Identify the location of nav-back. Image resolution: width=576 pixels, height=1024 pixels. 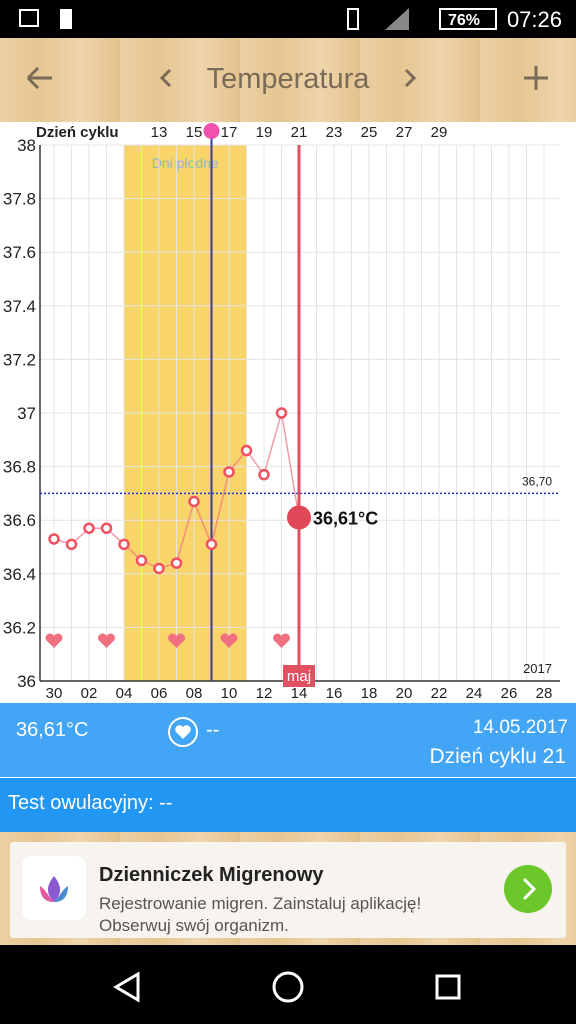
(126, 987).